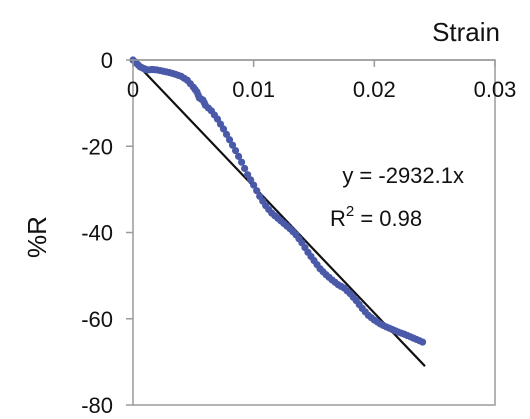 Image resolution: width=530 pixels, height=419 pixels. I want to click on x-tick-label: 0.02, so click(374, 89).